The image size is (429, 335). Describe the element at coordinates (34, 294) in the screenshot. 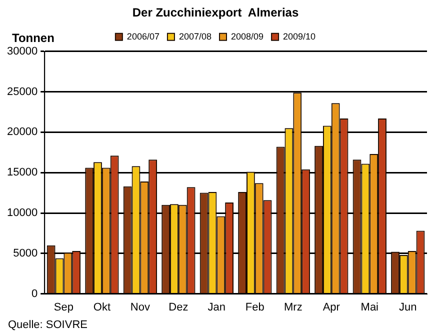

I see `y-tick-label: 0` at that location.